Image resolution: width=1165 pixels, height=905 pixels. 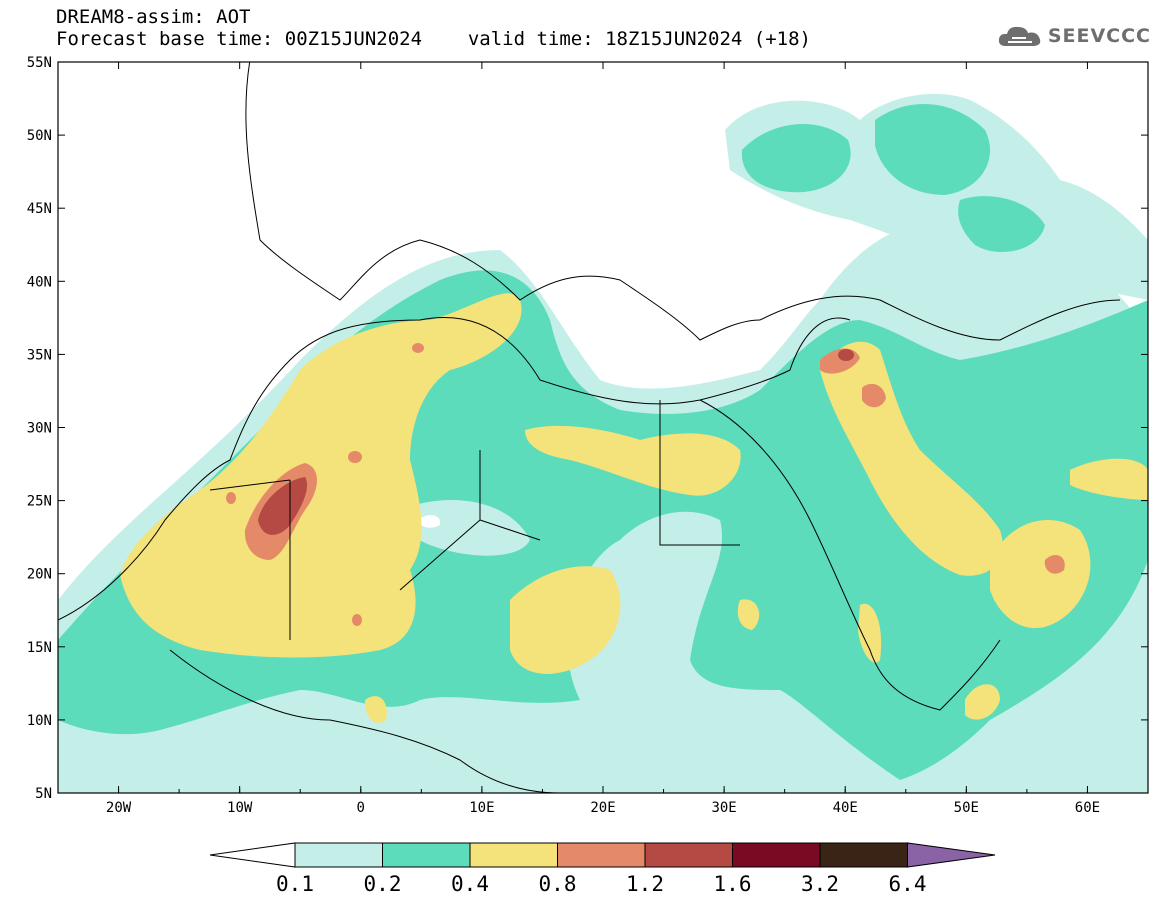 I want to click on lon-label: 0, so click(x=361, y=808).